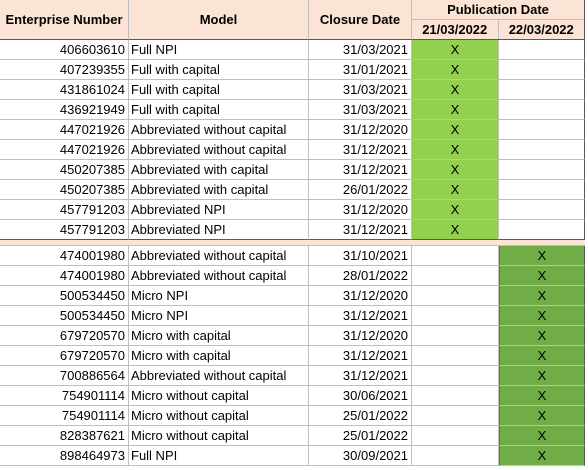  Describe the element at coordinates (360, 396) in the screenshot. I see `cell-closure-date: 30/06/2021` at that location.